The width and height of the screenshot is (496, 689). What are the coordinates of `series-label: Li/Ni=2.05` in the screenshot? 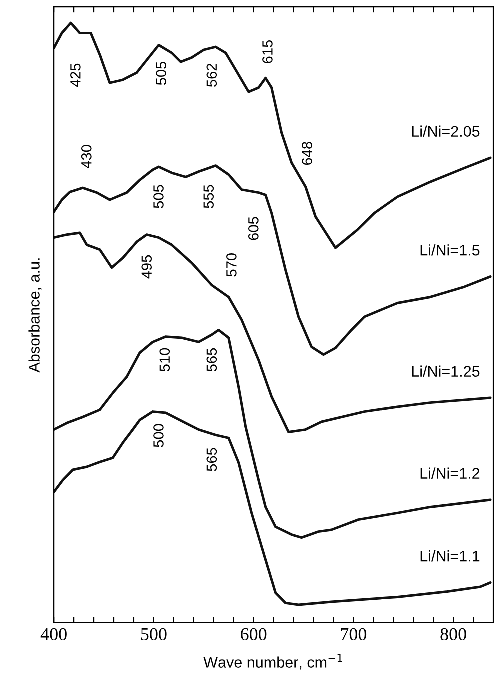 It's located at (446, 132).